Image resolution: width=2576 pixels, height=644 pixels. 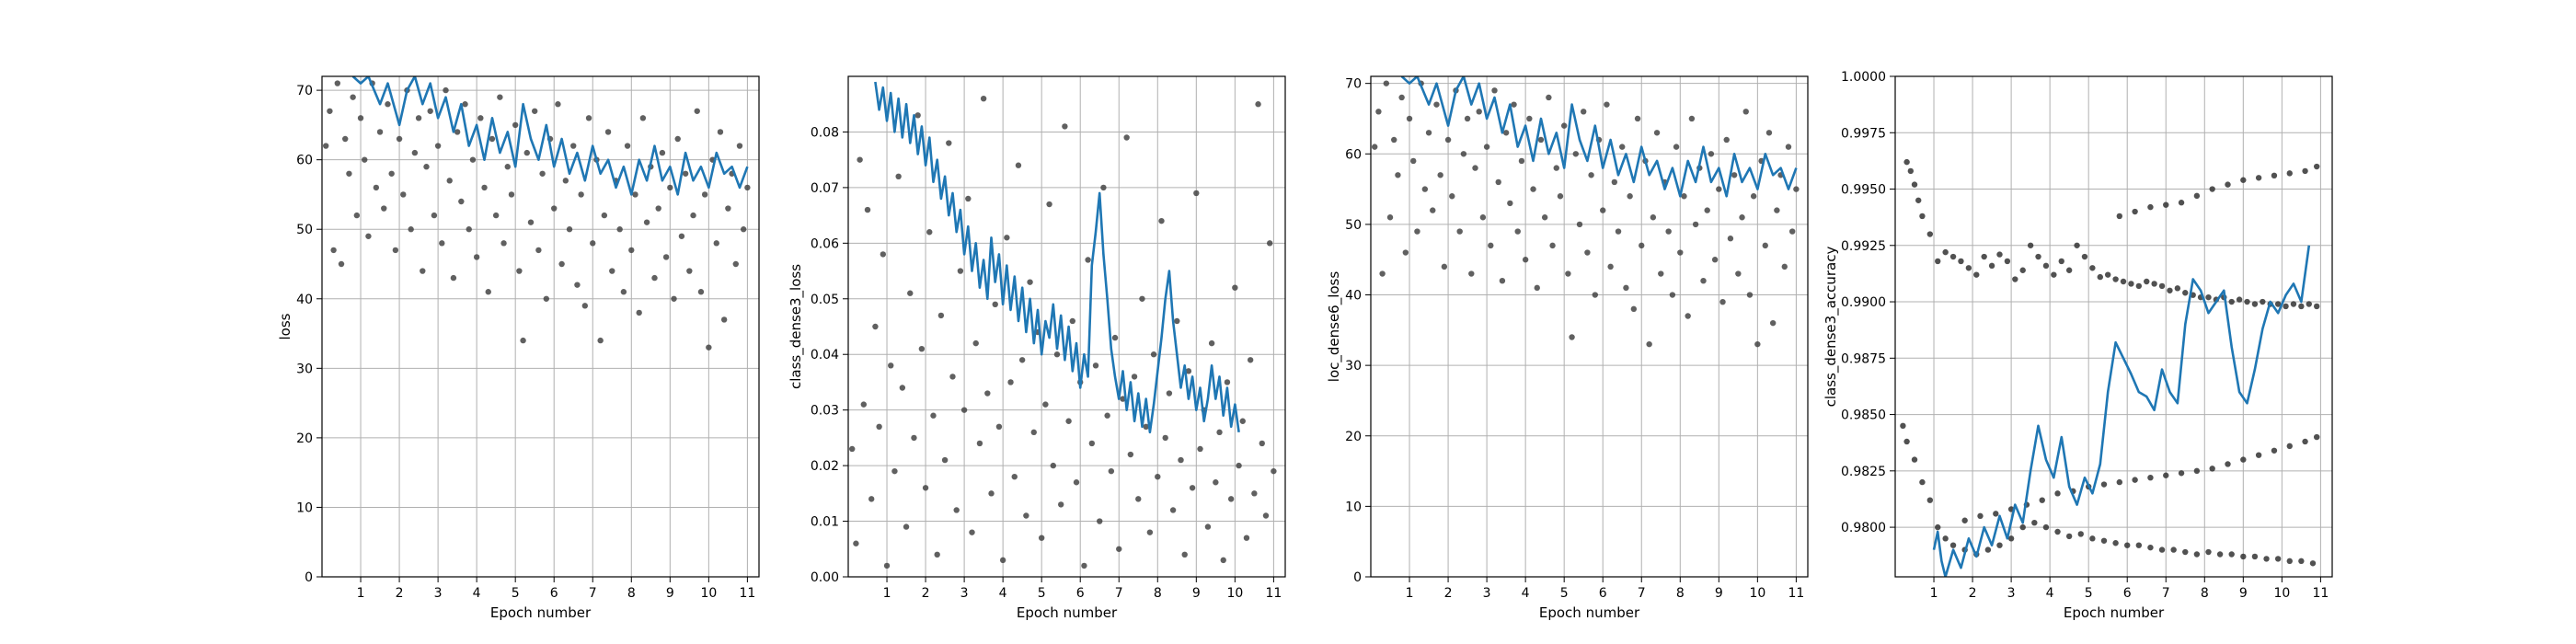 What do you see at coordinates (926, 593) in the screenshot?
I see `x-tick-label: 2` at bounding box center [926, 593].